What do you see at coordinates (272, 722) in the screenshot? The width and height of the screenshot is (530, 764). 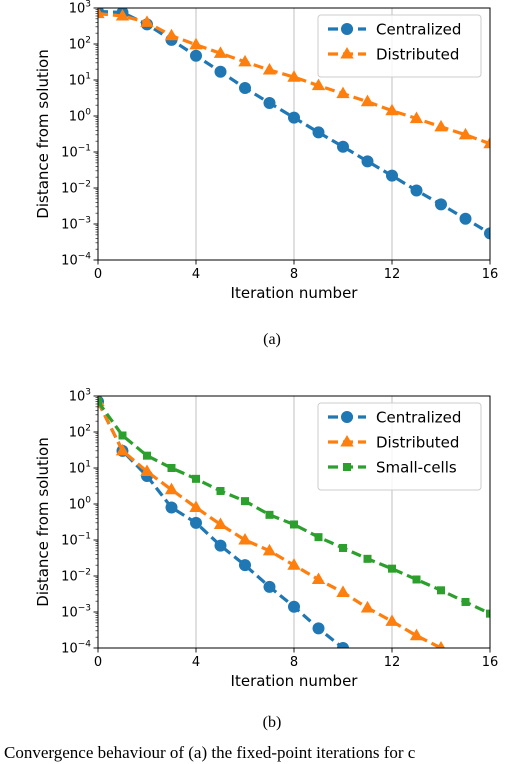 I see `panel-label: (b)` at bounding box center [272, 722].